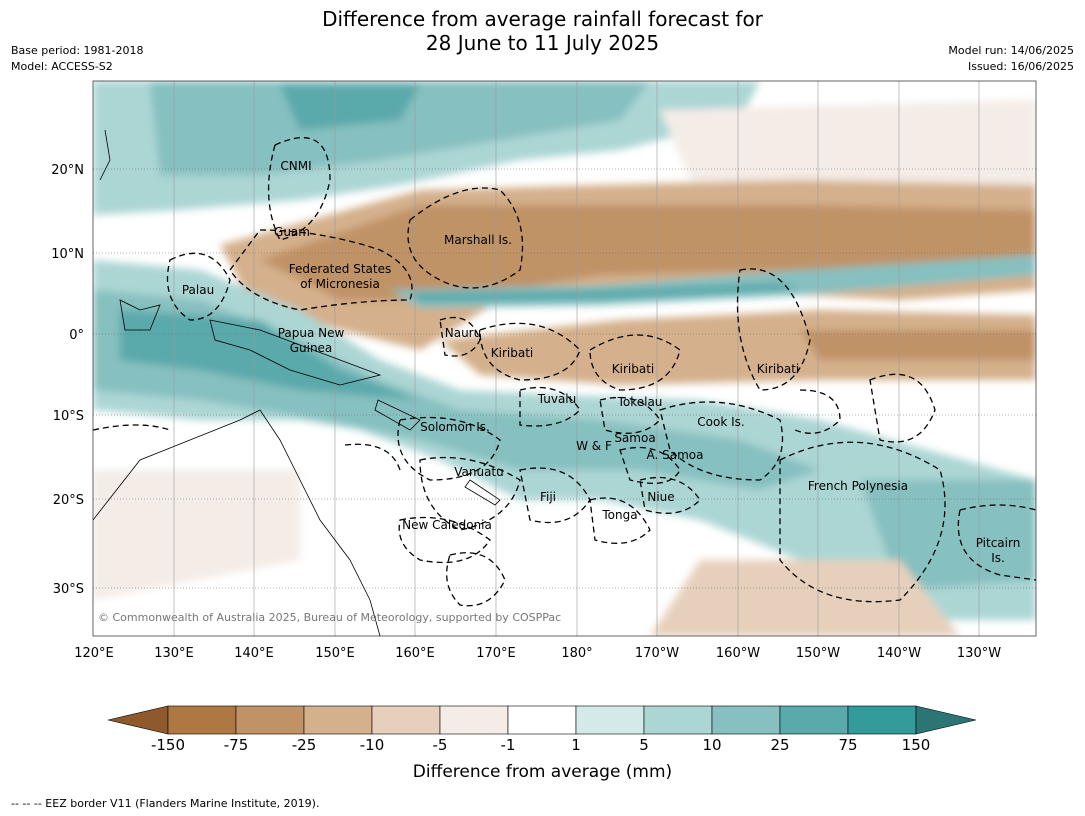  I want to click on colorbar-tick-label: 10, so click(712, 745).